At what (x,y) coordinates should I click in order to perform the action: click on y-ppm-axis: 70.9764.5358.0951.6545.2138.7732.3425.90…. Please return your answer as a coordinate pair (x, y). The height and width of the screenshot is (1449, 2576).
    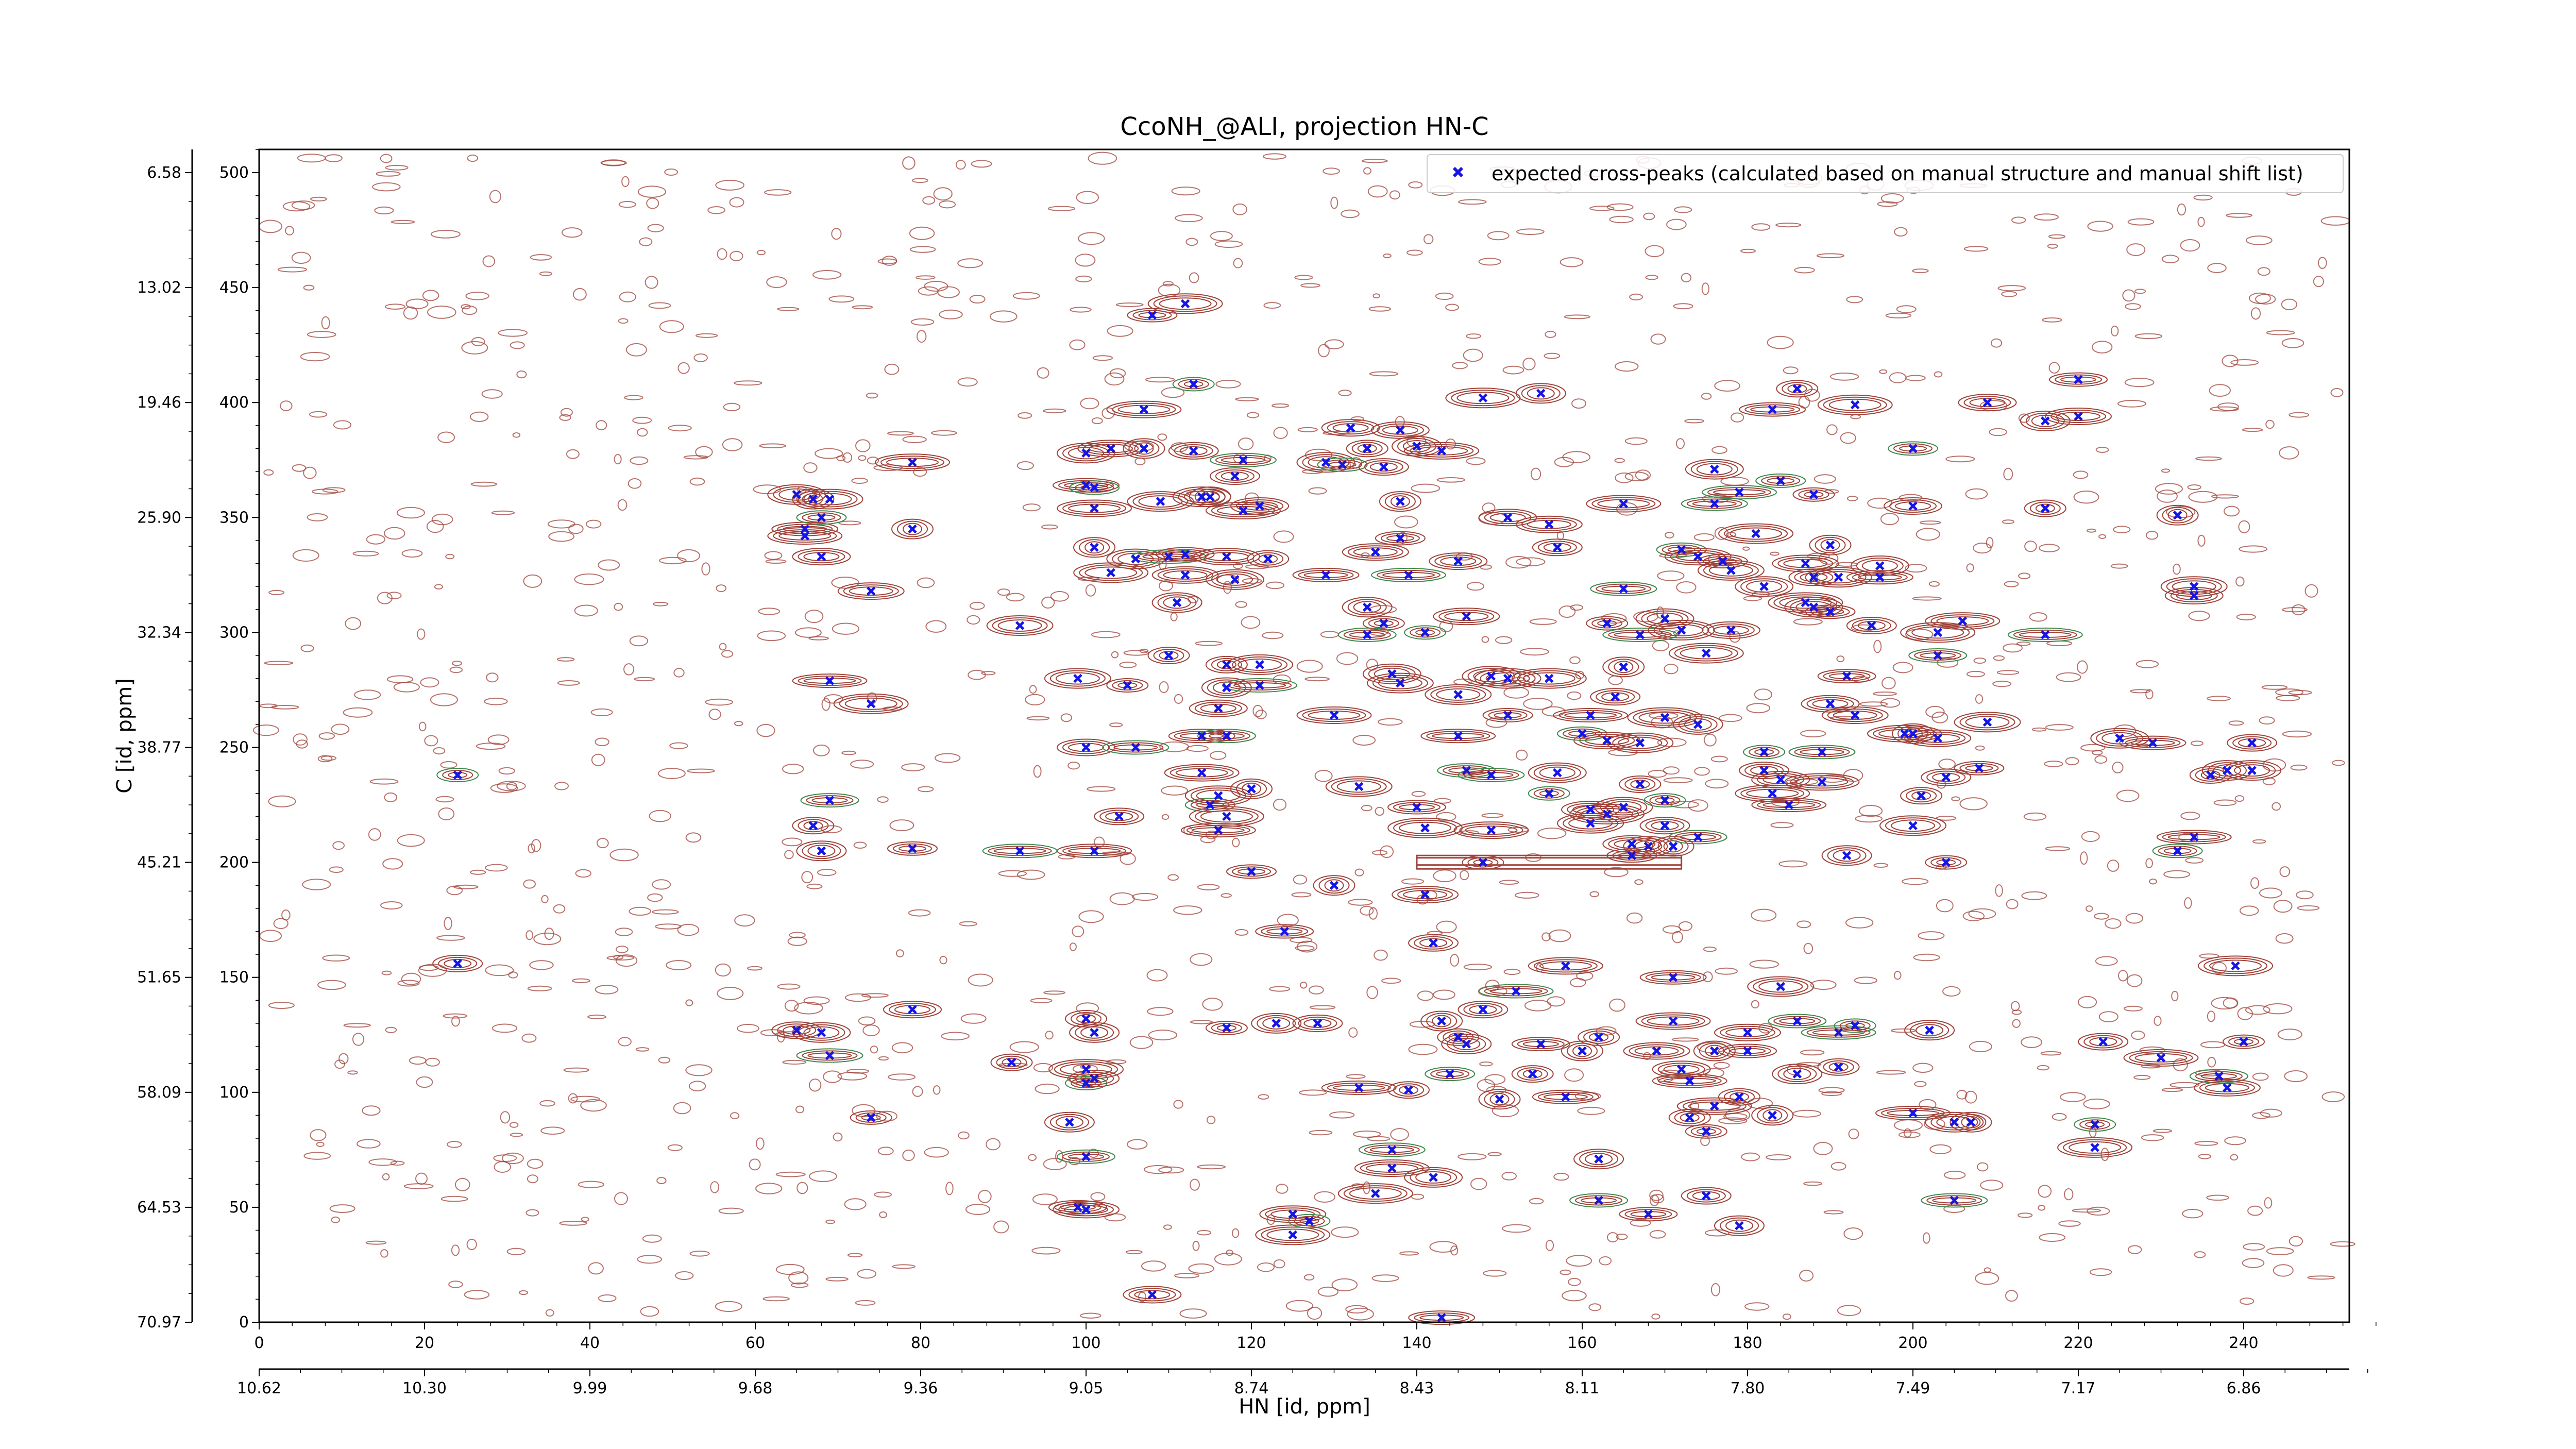
    Looking at the image, I should click on (164, 748).